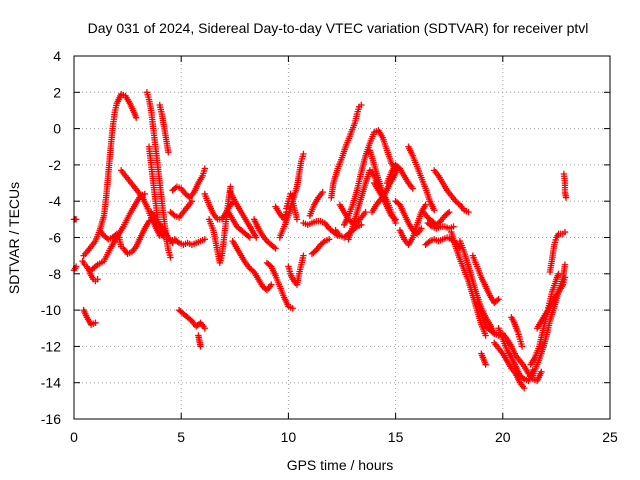 The image size is (640, 480). Describe the element at coordinates (74, 437) in the screenshot. I see `x-tick-label: 0` at that location.